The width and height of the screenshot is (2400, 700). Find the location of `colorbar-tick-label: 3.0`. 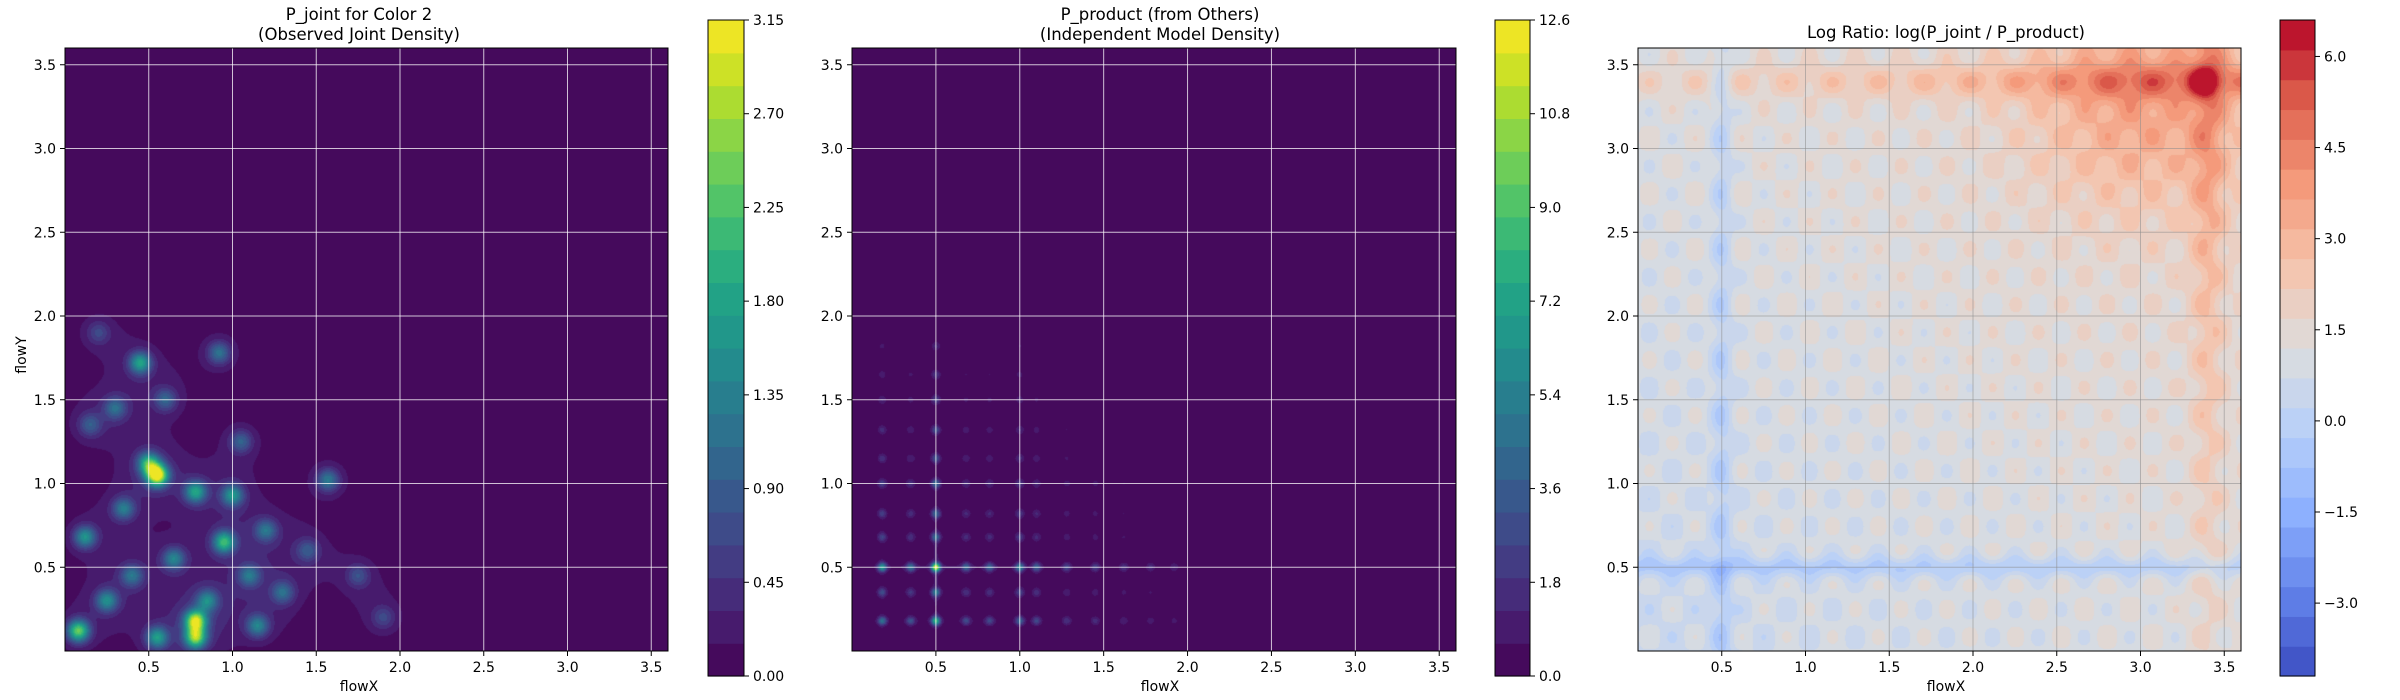

colorbar-tick-label: 3.0 is located at coordinates (2335, 240).